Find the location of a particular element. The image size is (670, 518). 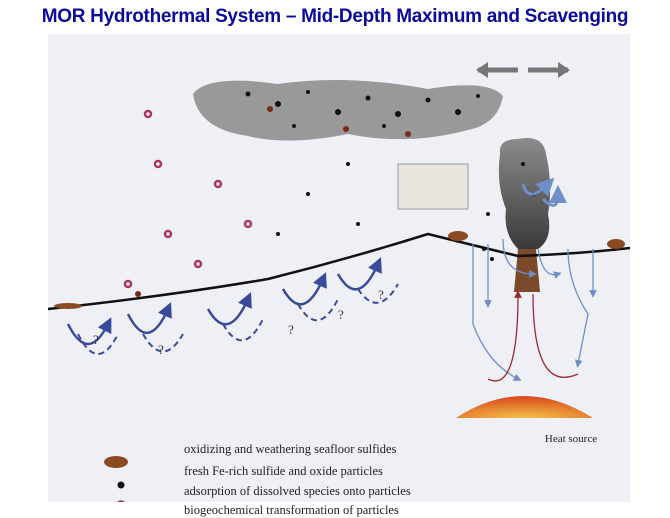

seafloor-line is located at coordinates (339, 271).